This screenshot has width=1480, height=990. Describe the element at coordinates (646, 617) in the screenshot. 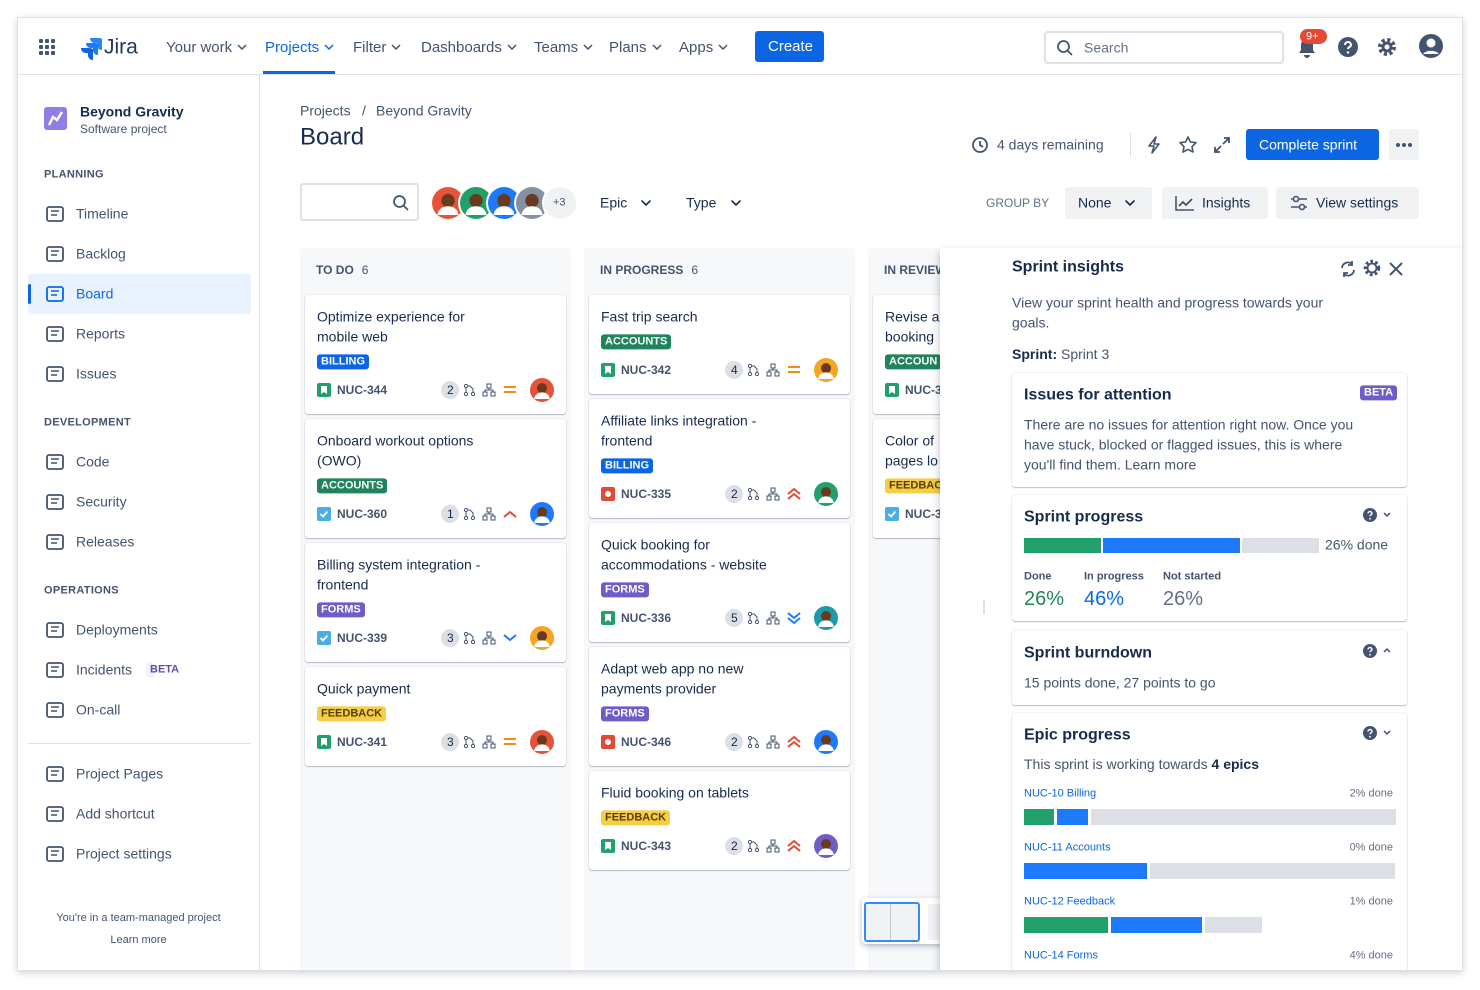

I see `issue-key: NUC-336` at that location.